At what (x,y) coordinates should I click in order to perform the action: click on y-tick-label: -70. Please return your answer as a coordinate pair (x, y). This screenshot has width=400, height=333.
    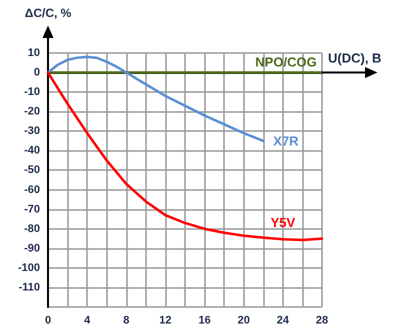
    Looking at the image, I should click on (32, 209).